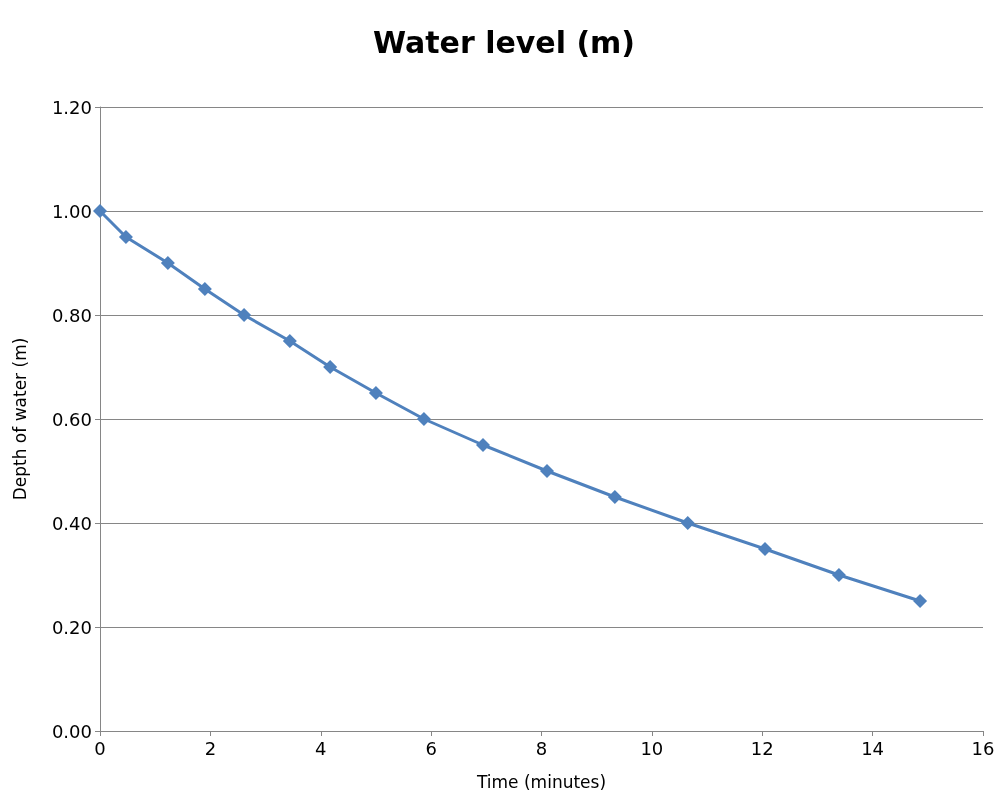  I want to click on chart-title: Water level (m), so click(504, 42).